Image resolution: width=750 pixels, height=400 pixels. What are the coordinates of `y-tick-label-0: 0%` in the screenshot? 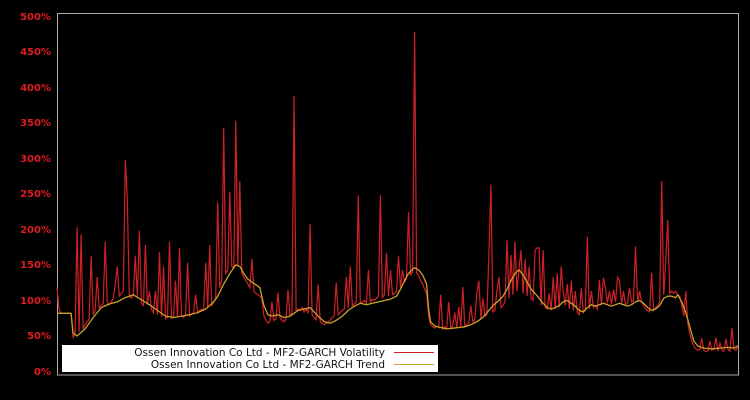 It's located at (42, 372).